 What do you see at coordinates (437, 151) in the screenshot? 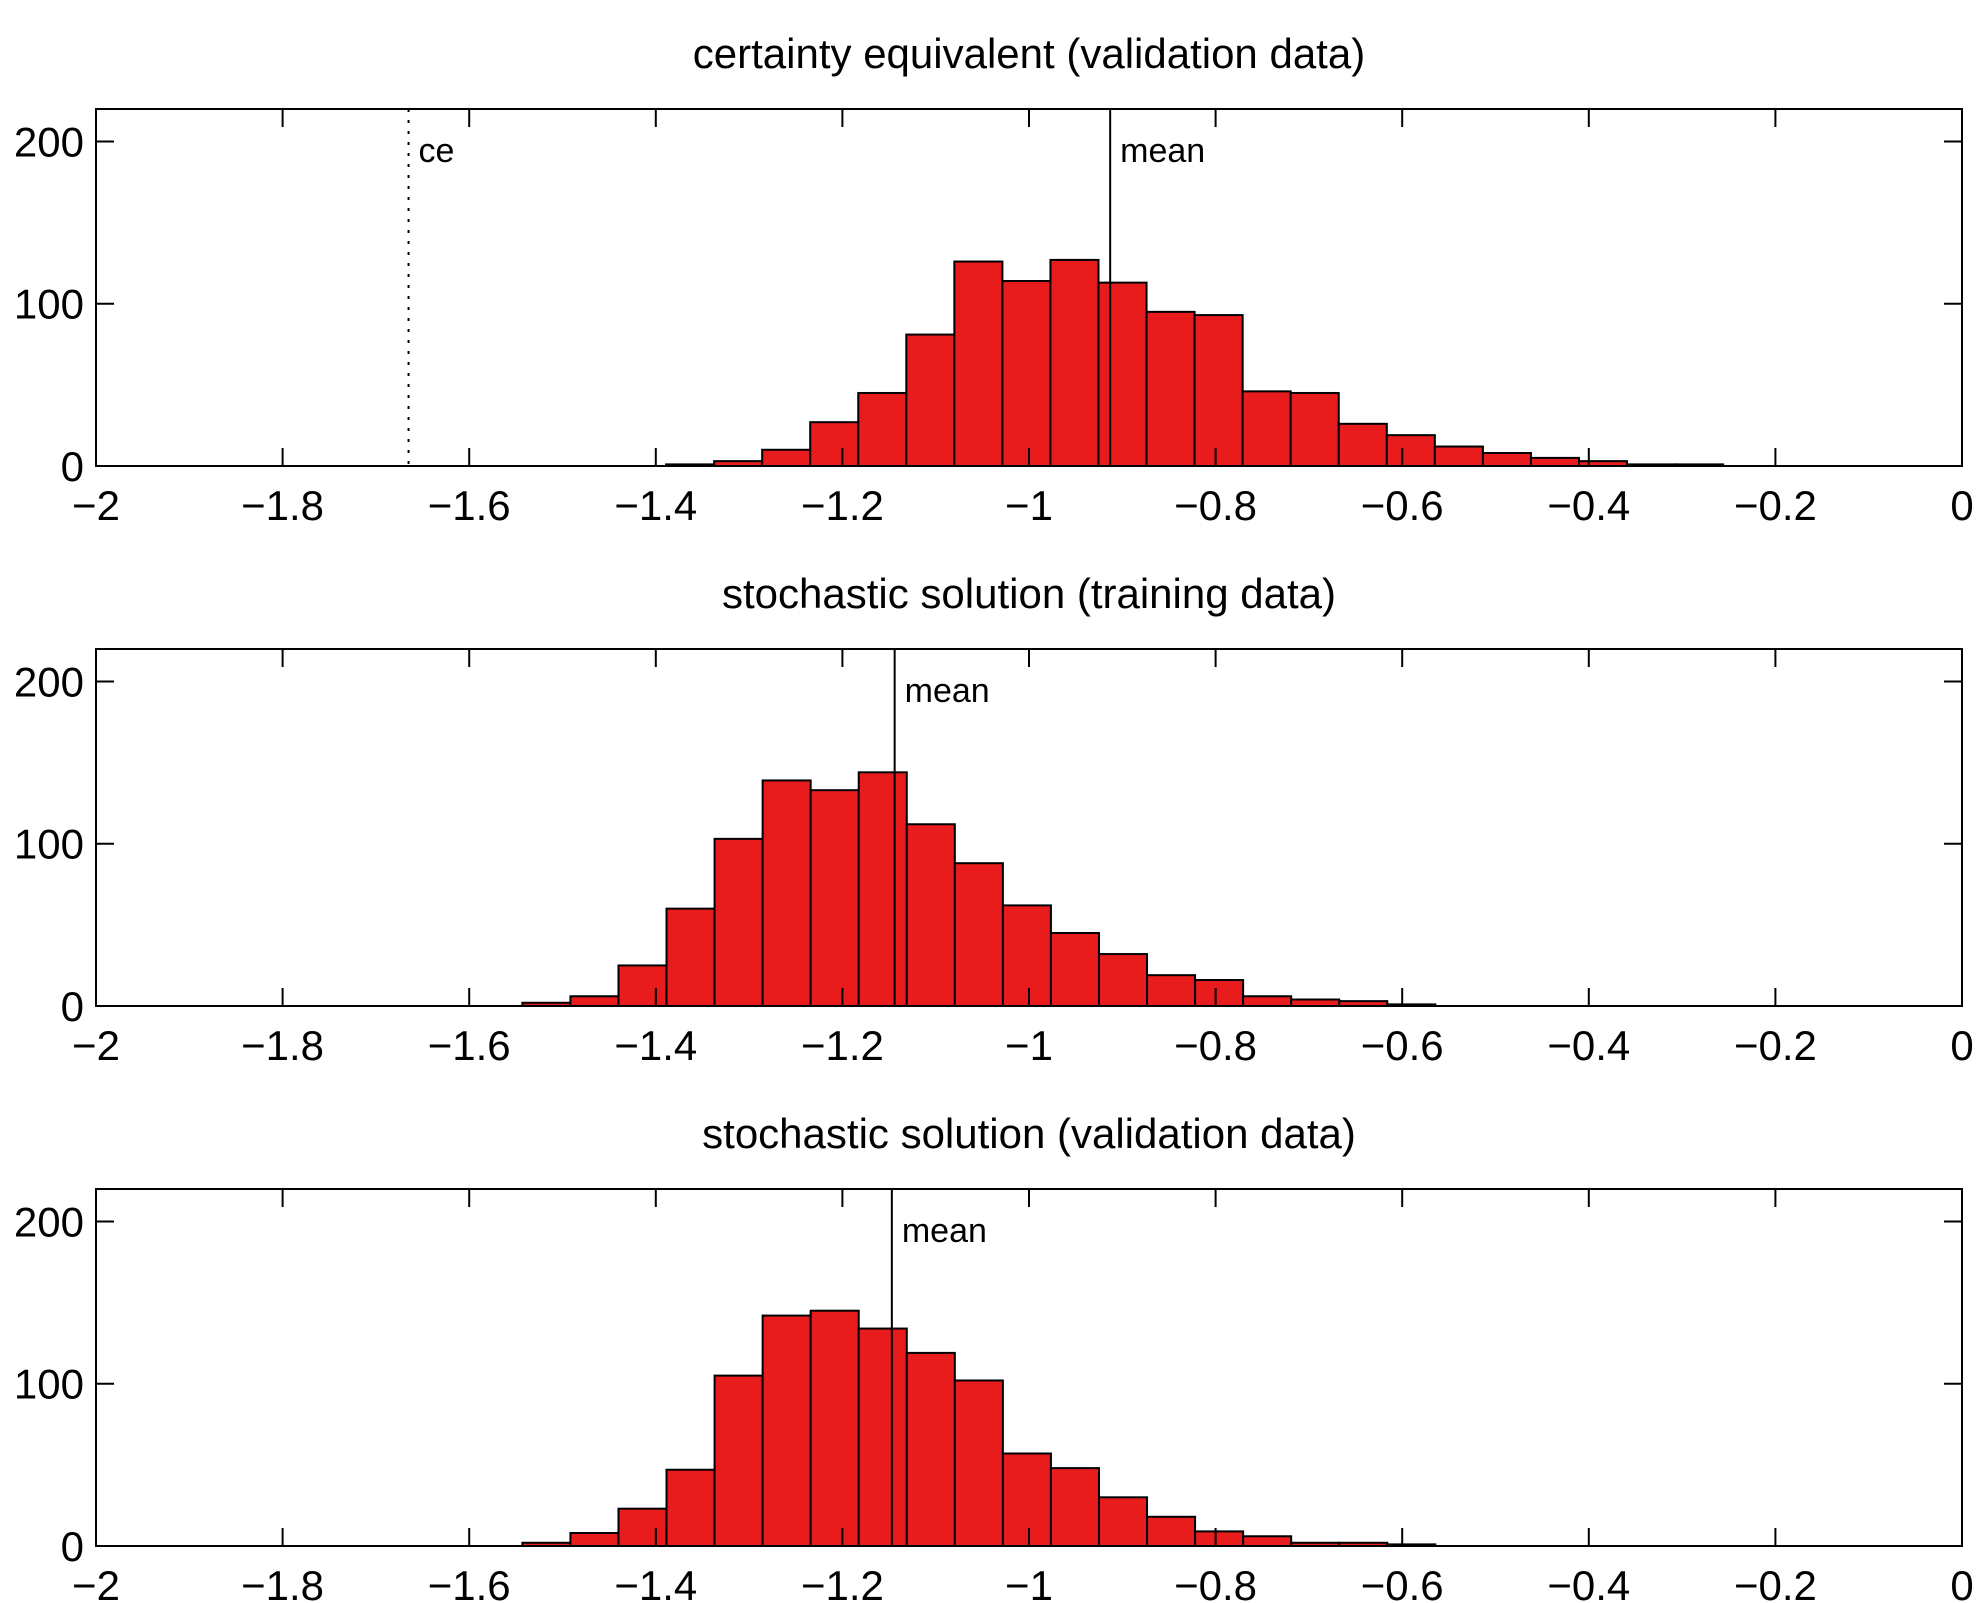
I see `ce-marker-label: ce` at bounding box center [437, 151].